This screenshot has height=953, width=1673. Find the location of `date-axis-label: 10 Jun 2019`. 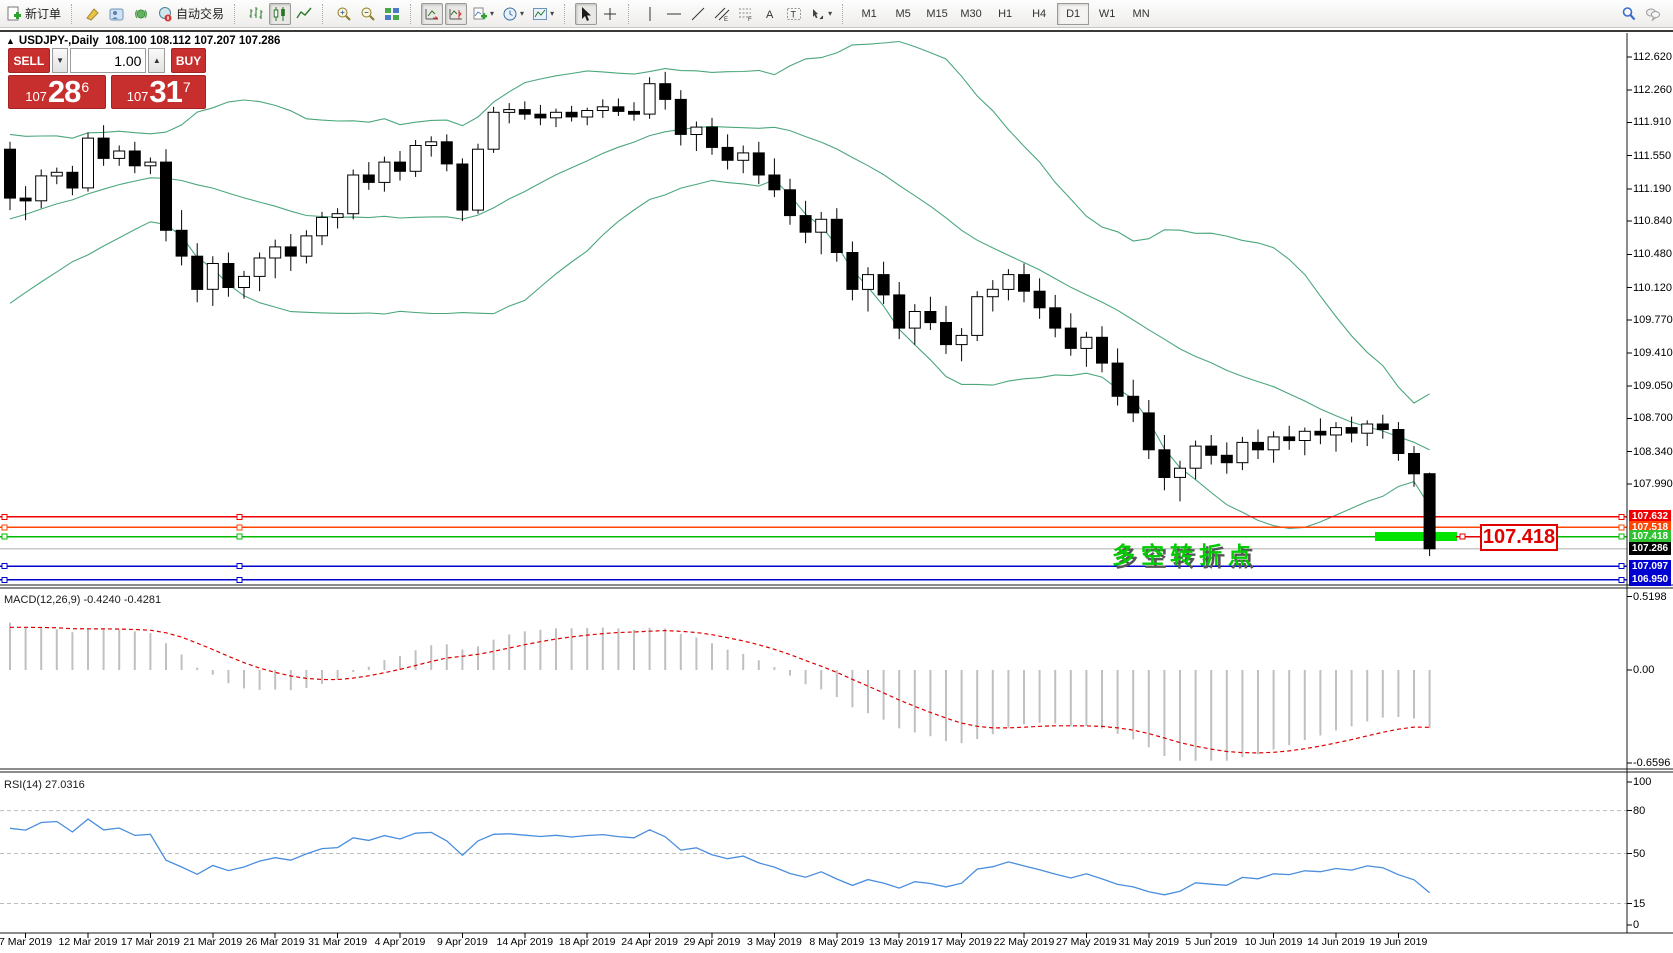

date-axis-label: 10 Jun 2019 is located at coordinates (1273, 942).